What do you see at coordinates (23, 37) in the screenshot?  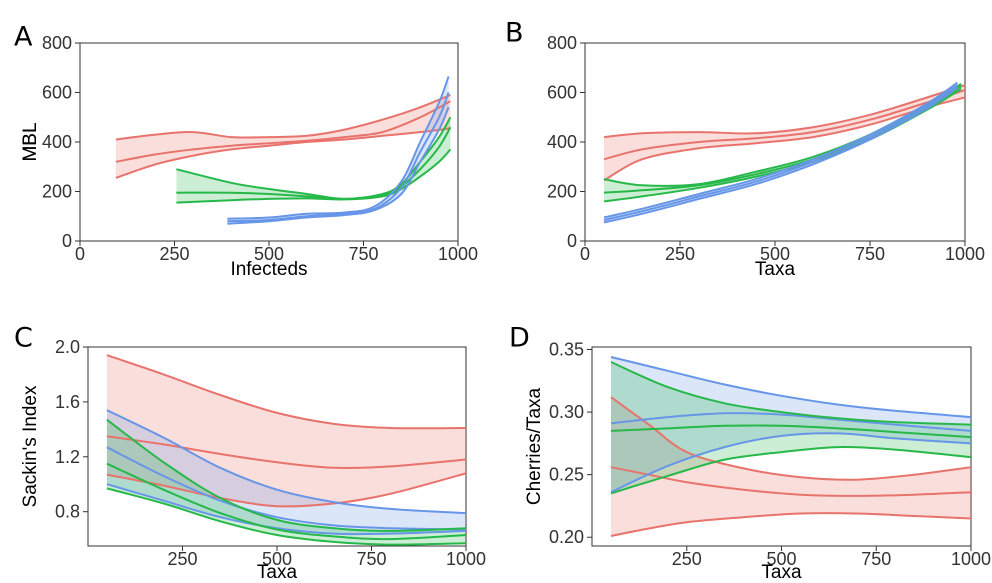 I see `panel-label: A` at bounding box center [23, 37].